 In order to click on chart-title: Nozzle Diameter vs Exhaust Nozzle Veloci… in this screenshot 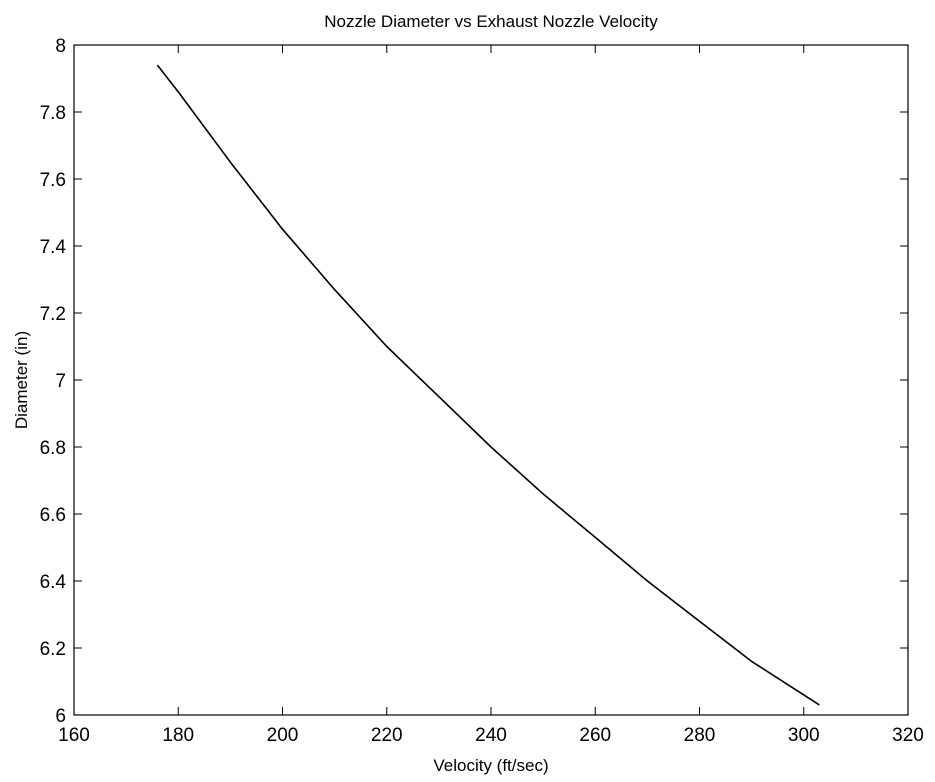, I will do `click(491, 21)`.